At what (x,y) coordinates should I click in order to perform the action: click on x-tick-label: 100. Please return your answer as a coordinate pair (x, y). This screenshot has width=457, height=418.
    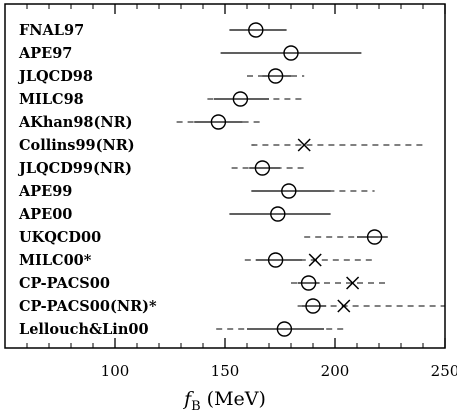
    Looking at the image, I should click on (115, 371).